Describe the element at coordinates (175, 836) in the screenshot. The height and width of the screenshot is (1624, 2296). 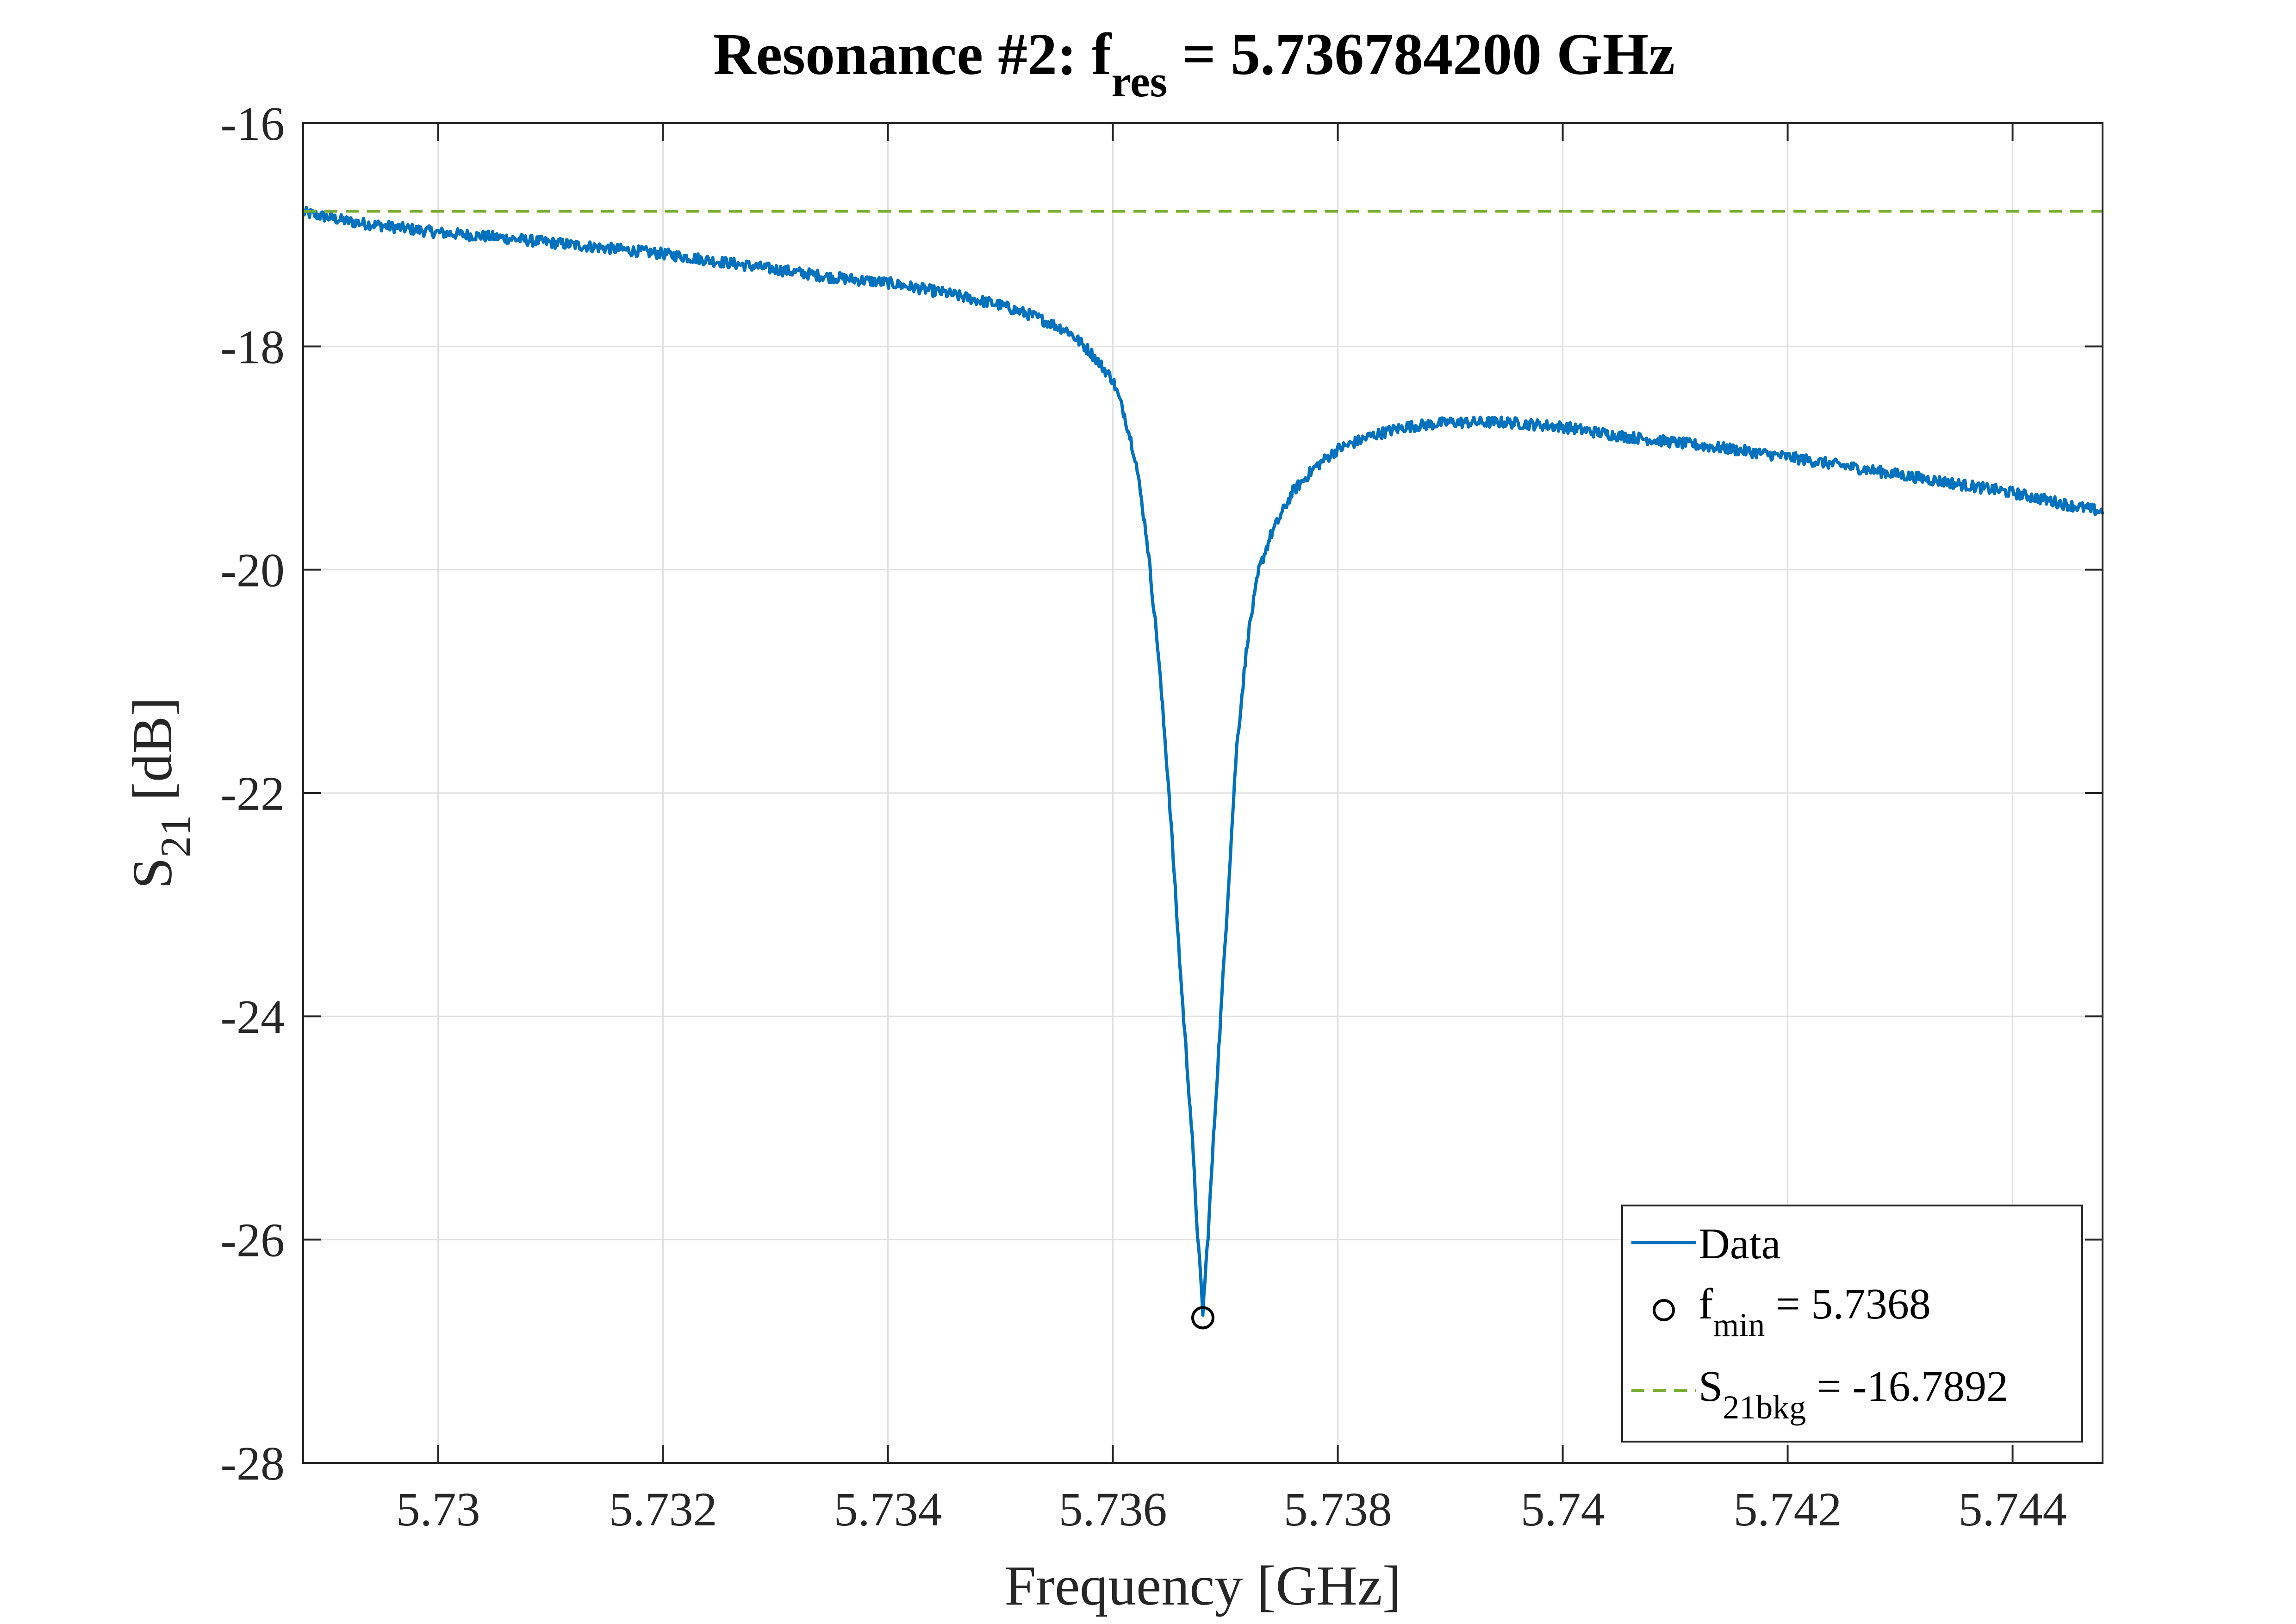
I see `y-axis-label-subscript: 21` at that location.